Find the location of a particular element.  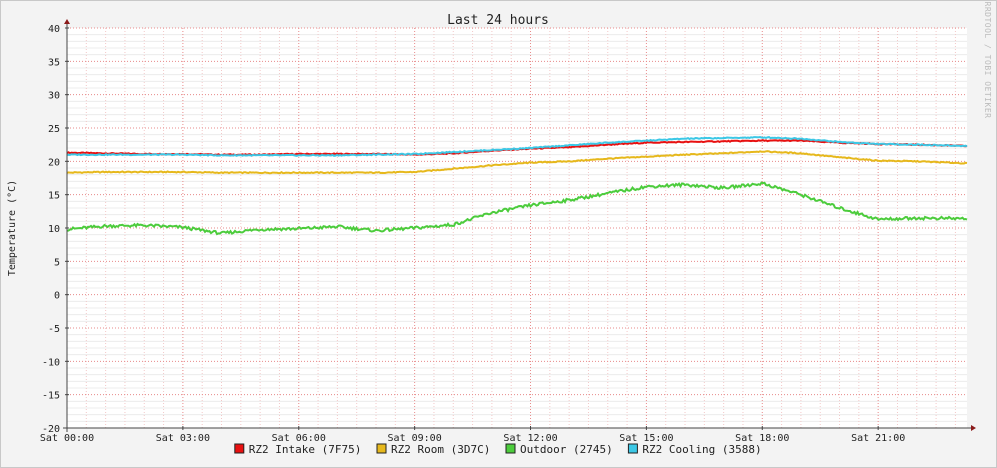

y-tick-label: 15 is located at coordinates (54, 196).